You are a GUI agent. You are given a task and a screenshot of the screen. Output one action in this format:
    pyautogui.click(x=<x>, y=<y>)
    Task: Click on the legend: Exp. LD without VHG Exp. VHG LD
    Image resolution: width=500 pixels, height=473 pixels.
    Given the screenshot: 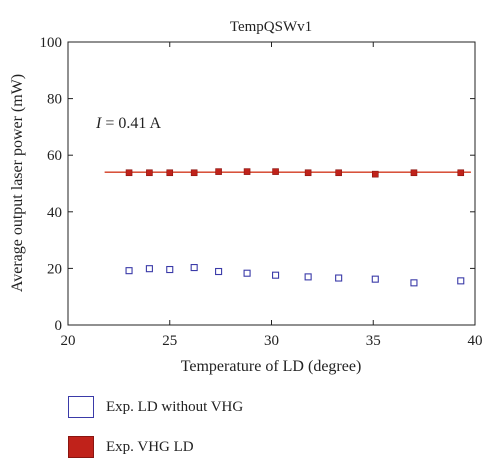 What is the action you would take?
    pyautogui.click(x=155, y=432)
    